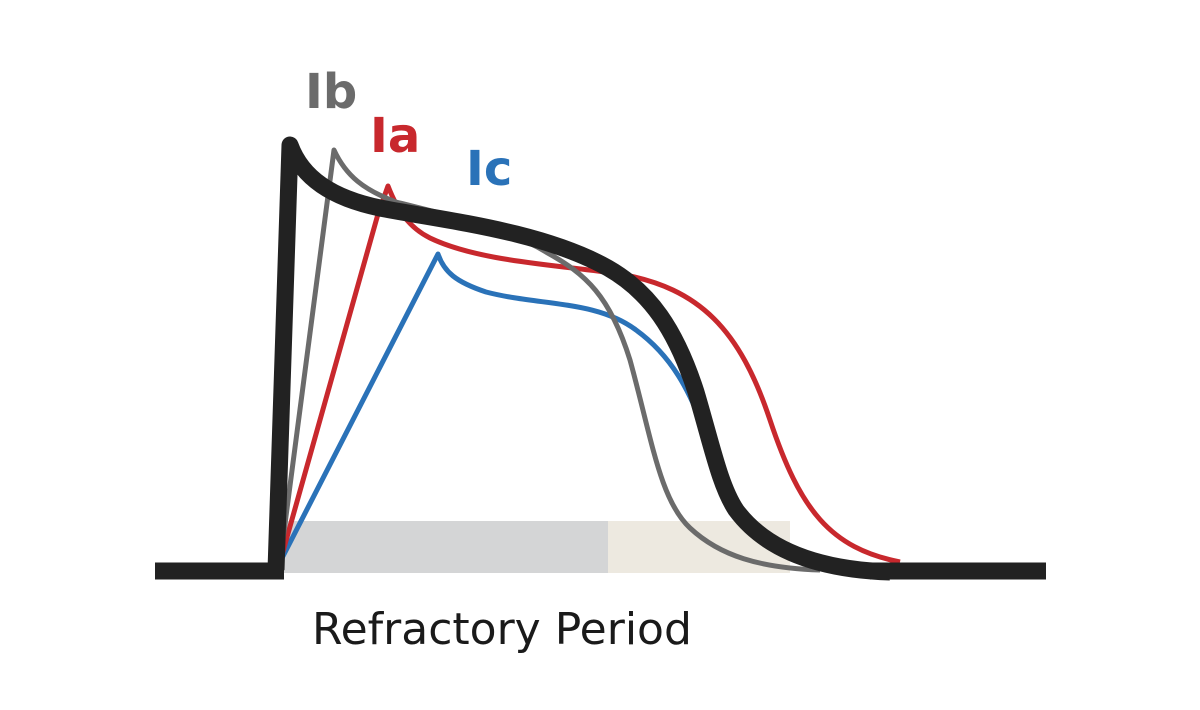 This screenshot has height=710, width=1200. Describe the element at coordinates (395, 136) in the screenshot. I see `label-ia: Ia` at that location.